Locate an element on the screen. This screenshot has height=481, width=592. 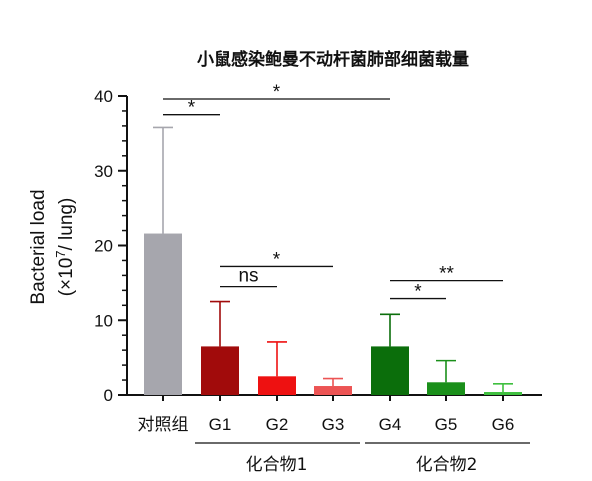
x-axis-labels: 对照组 G1 G2 G3 G4 G5 G6 化合物1 化合物2 is located at coordinates (334, 445).